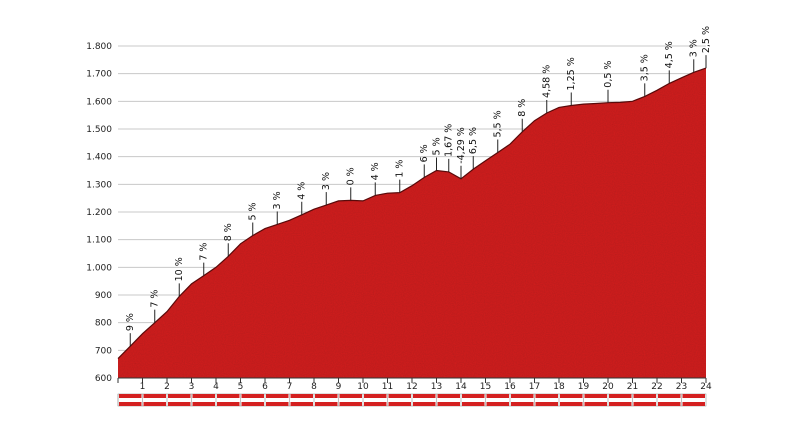 This screenshot has width=800, height=437. I want to click on x-tick-label: 21, so click(632, 387).